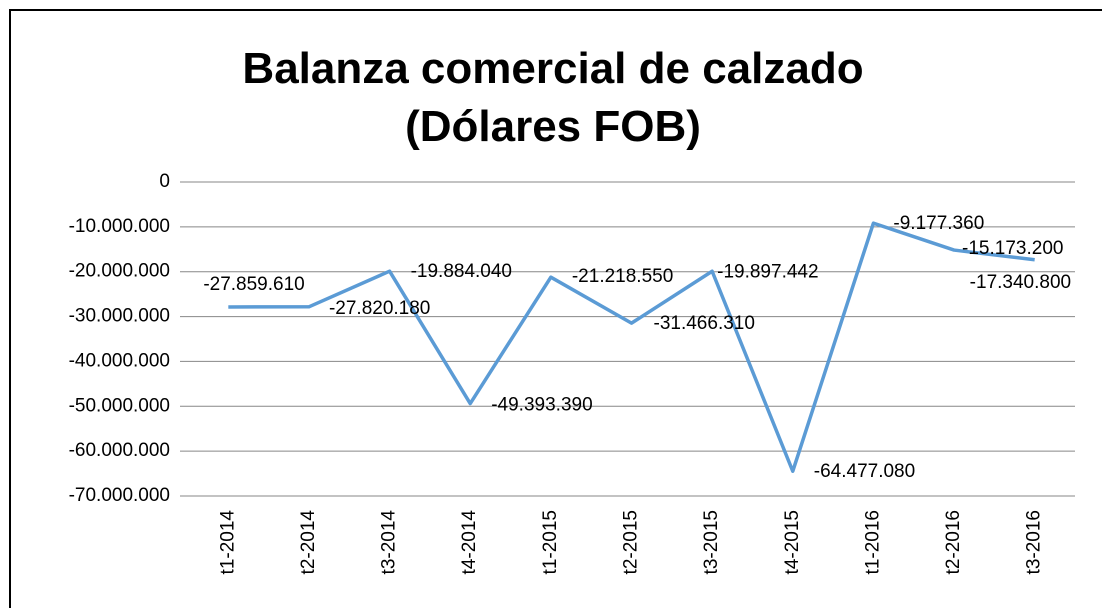 The height and width of the screenshot is (608, 1102). I want to click on y-tick-label: -10.000.000, so click(119, 226).